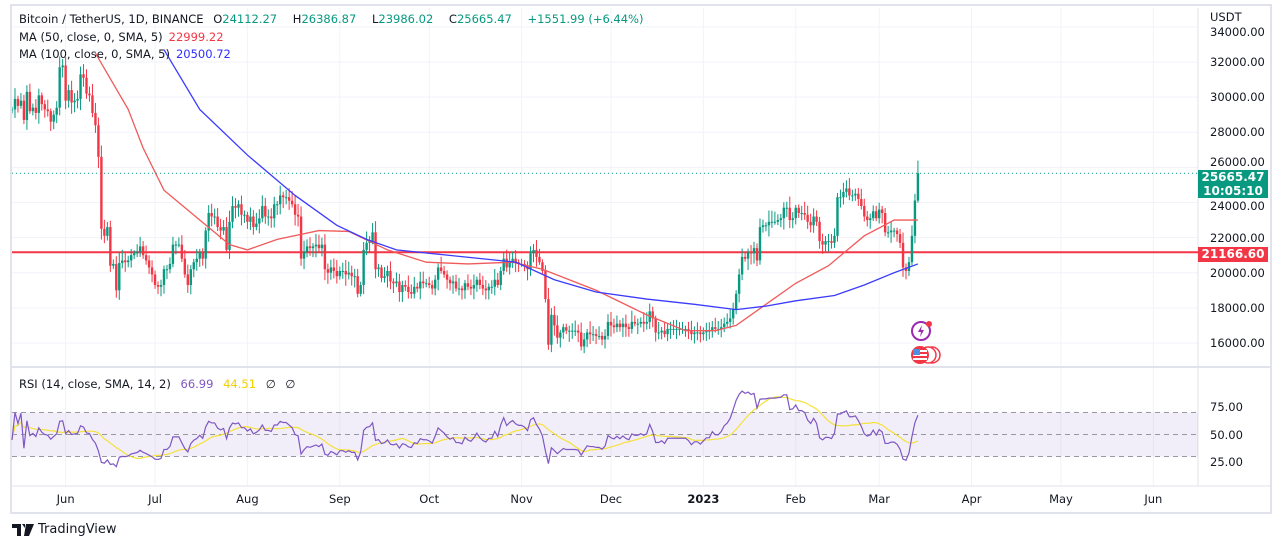 Image resolution: width=1282 pixels, height=548 pixels. I want to click on last-price-tag: 25665.47 10:05:10, so click(1233, 184).